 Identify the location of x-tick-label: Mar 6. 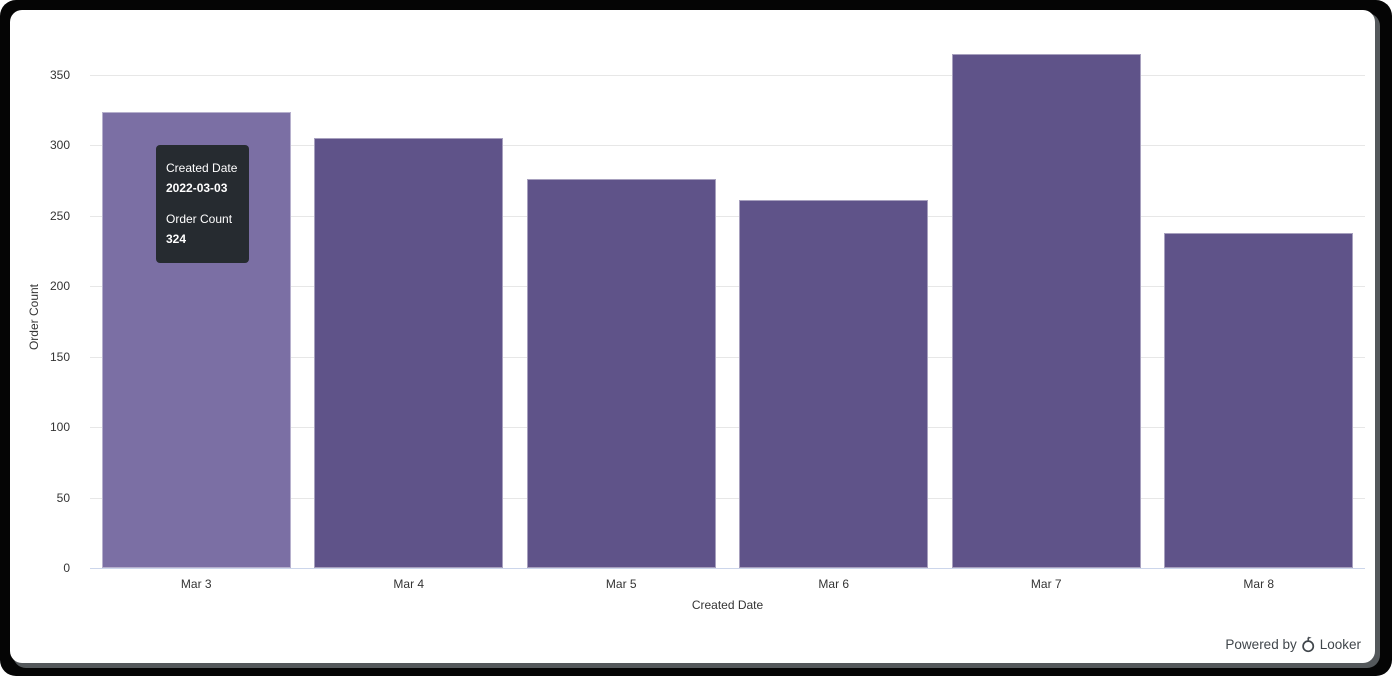
(834, 584).